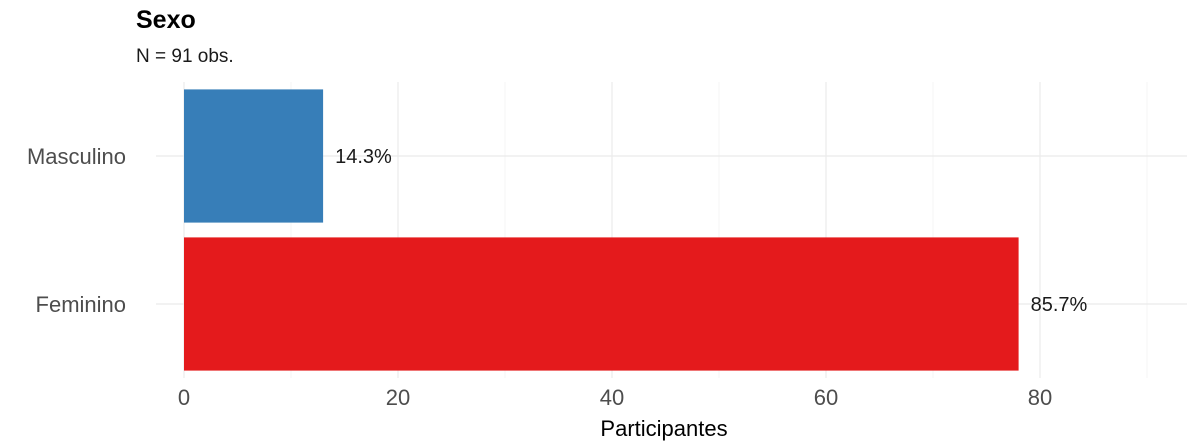 Image resolution: width=1187 pixels, height=442 pixels. What do you see at coordinates (166, 20) in the screenshot?
I see `chart-title: Sexo` at bounding box center [166, 20].